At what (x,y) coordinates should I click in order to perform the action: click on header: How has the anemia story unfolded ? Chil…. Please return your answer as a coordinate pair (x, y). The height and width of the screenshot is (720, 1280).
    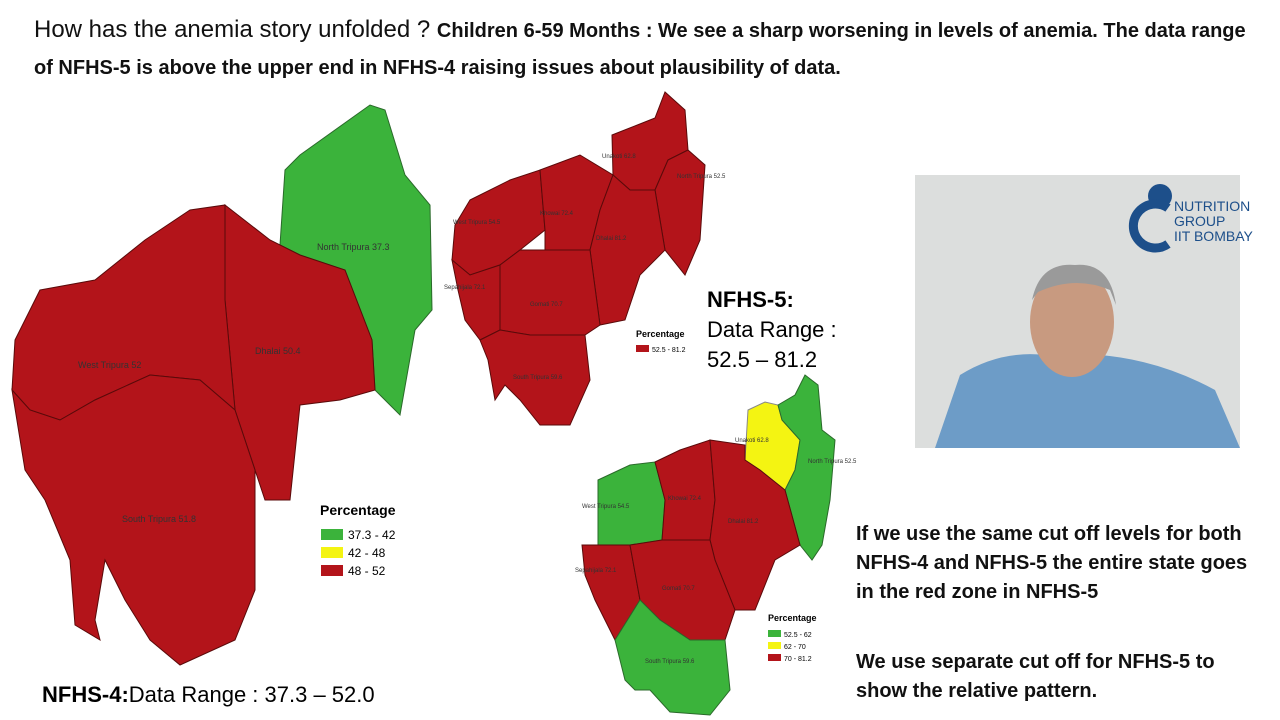
    Looking at the image, I should click on (644, 49).